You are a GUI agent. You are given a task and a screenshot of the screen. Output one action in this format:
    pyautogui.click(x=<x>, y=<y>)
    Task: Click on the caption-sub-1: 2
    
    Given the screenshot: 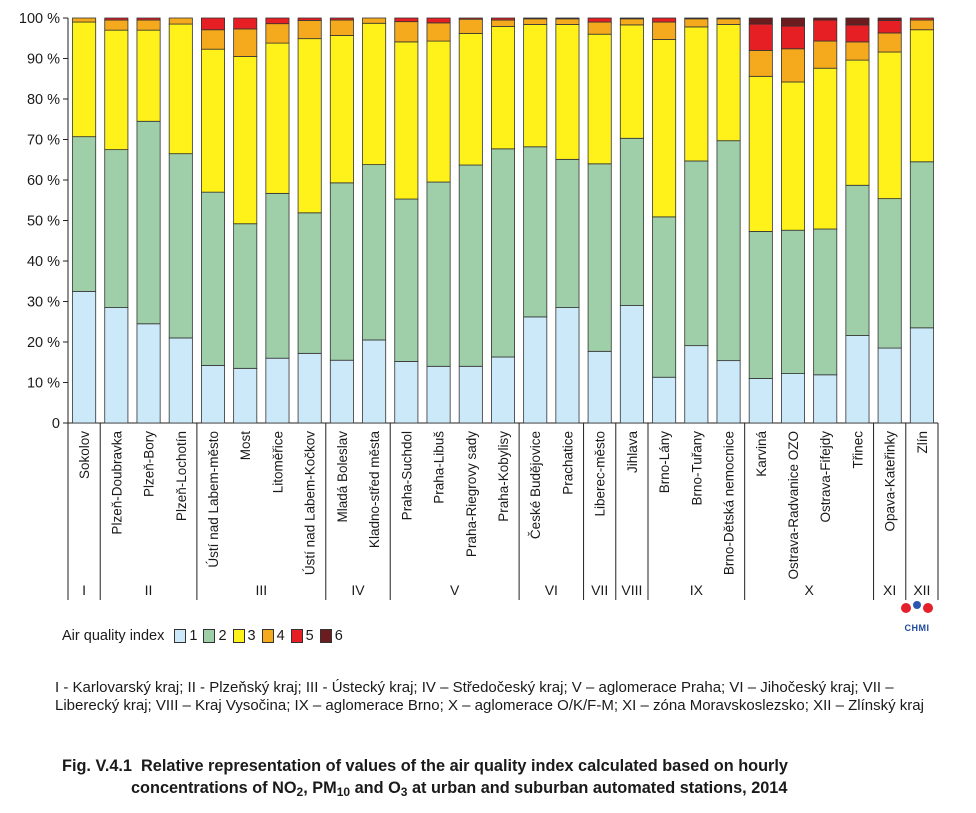 What is the action you would take?
    pyautogui.click(x=300, y=792)
    